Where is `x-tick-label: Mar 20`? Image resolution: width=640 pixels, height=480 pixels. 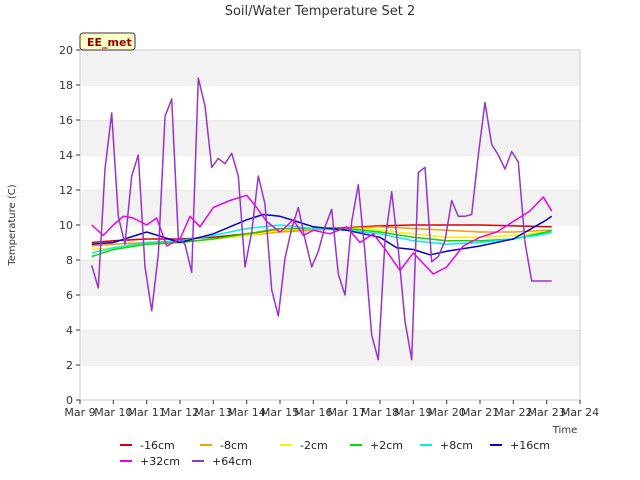 x-tick-label: Mar 20 is located at coordinates (447, 412).